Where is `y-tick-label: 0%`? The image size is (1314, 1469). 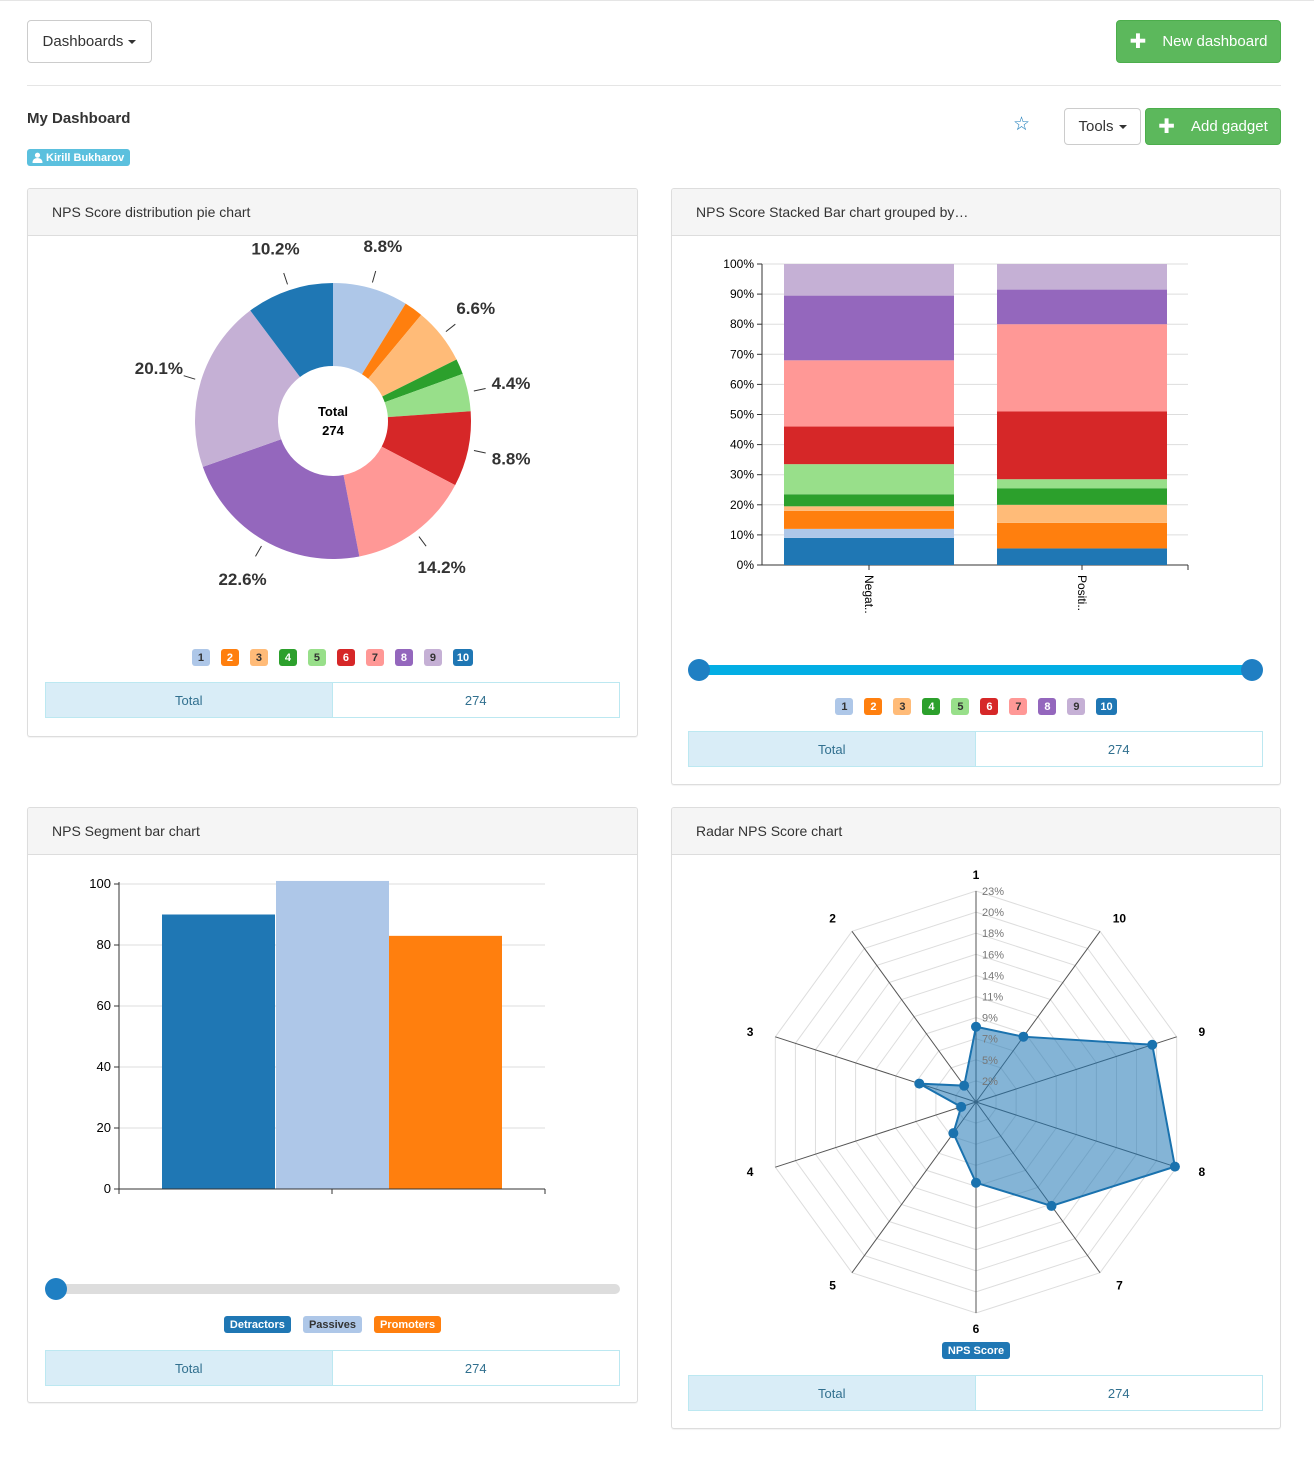
y-tick-label: 0% is located at coordinates (746, 565).